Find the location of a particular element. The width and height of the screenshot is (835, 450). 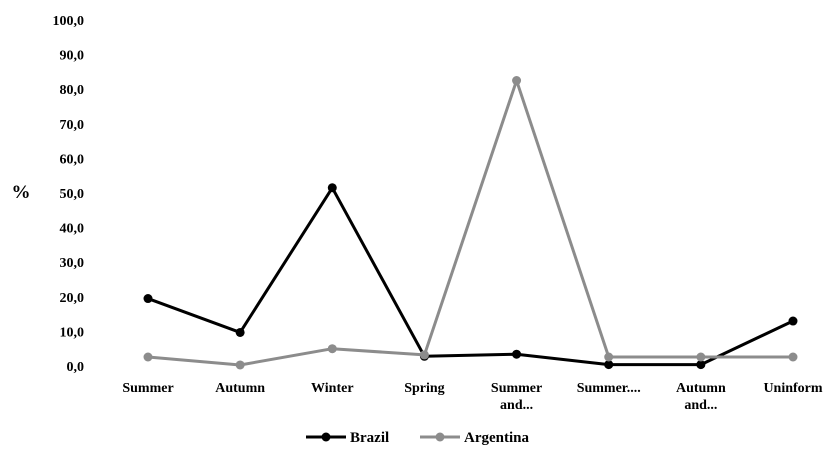

x-tick-label: Summer is located at coordinates (147, 388).